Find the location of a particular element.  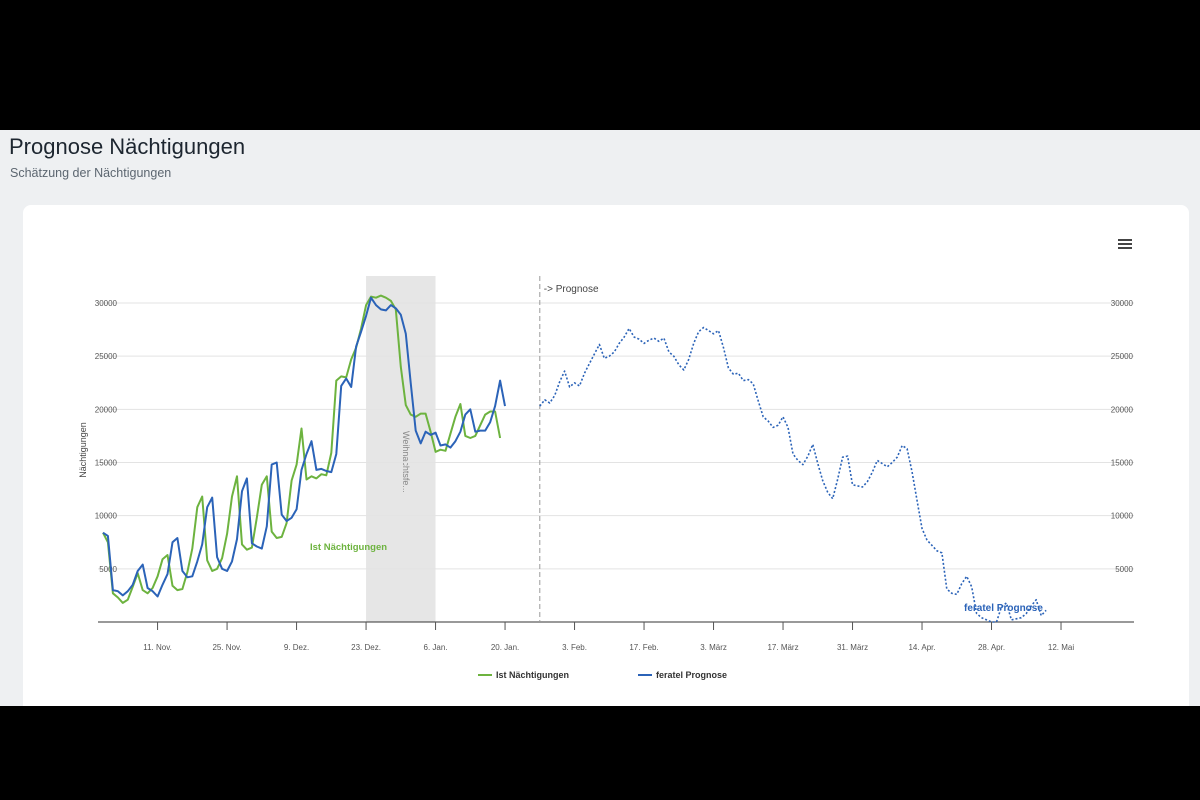

series-line-actual is located at coordinates (302, 449).